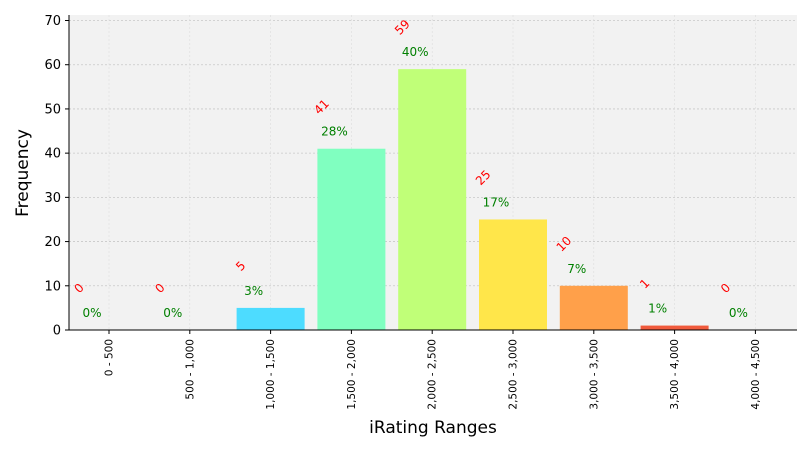 This screenshot has width=810, height=450. Describe the element at coordinates (190, 369) in the screenshot. I see `x-tick-label: 500 - 1,000` at that location.